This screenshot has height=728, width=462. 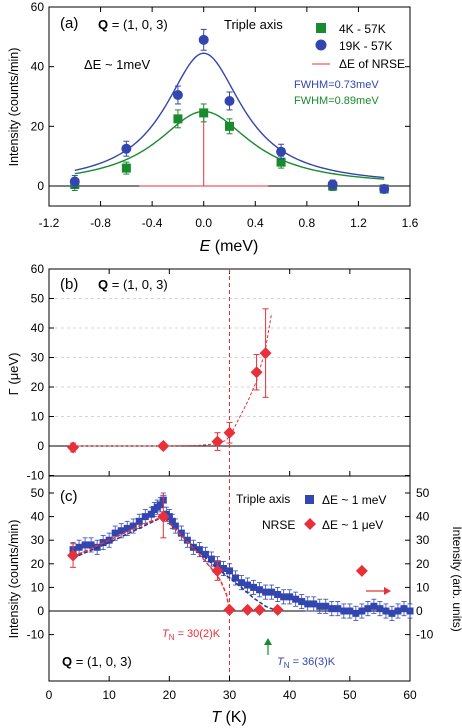 What do you see at coordinates (69, 284) in the screenshot?
I see `panel-b-label: (b)` at bounding box center [69, 284].